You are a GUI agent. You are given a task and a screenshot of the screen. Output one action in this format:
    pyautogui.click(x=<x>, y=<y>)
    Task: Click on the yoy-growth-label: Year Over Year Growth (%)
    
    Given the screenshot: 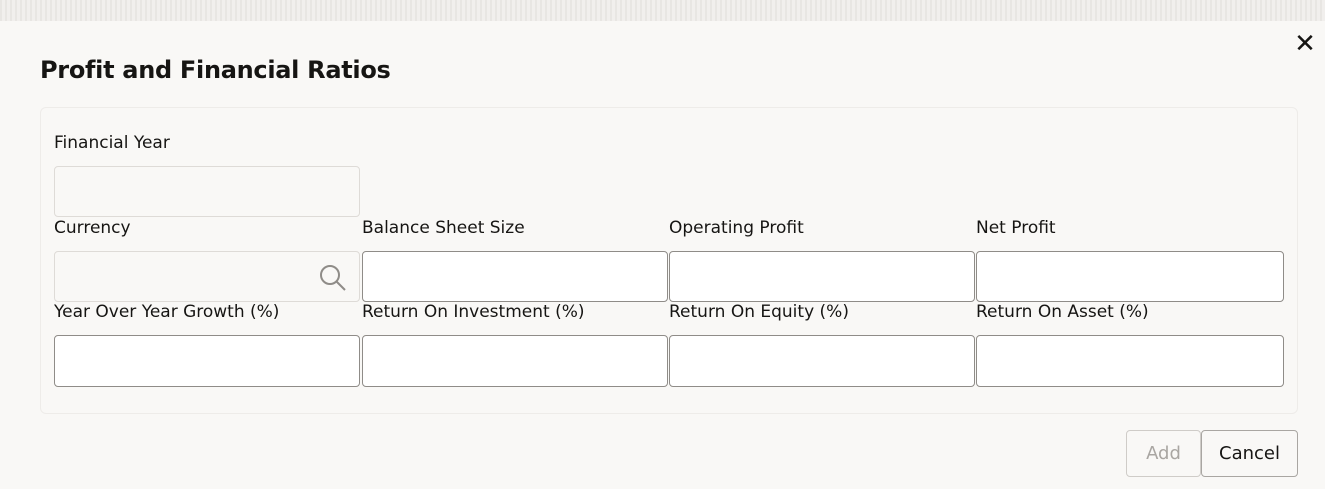 What is the action you would take?
    pyautogui.click(x=167, y=312)
    